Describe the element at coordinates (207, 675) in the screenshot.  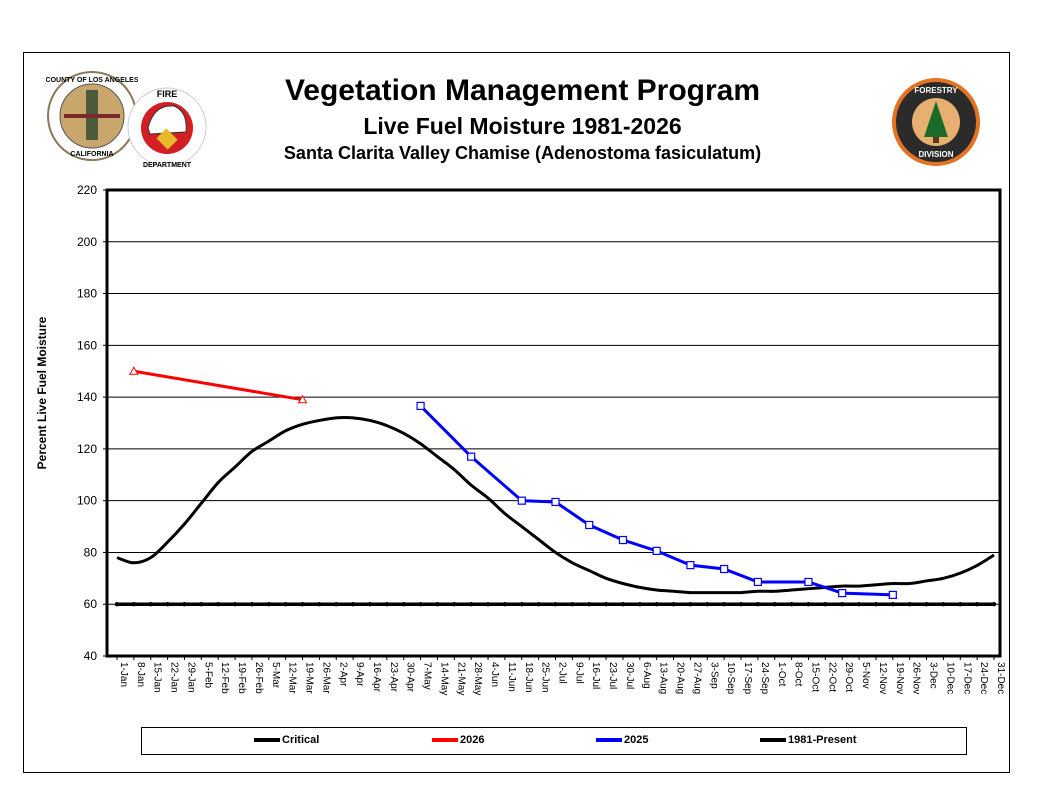
I see `x-tick-label: 5-Feb` at that location.